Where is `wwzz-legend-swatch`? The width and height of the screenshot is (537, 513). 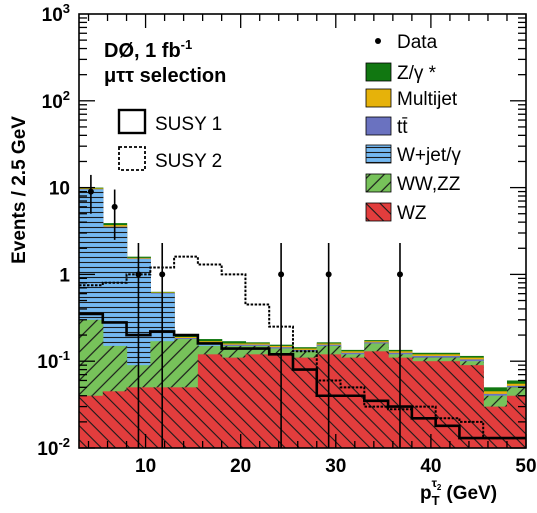 wwzz-legend-swatch is located at coordinates (378, 183).